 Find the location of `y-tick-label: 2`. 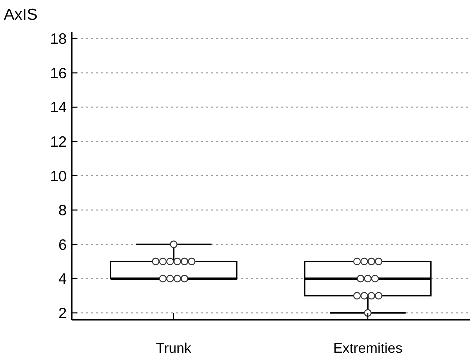

y-tick-label: 2 is located at coordinates (62, 313).